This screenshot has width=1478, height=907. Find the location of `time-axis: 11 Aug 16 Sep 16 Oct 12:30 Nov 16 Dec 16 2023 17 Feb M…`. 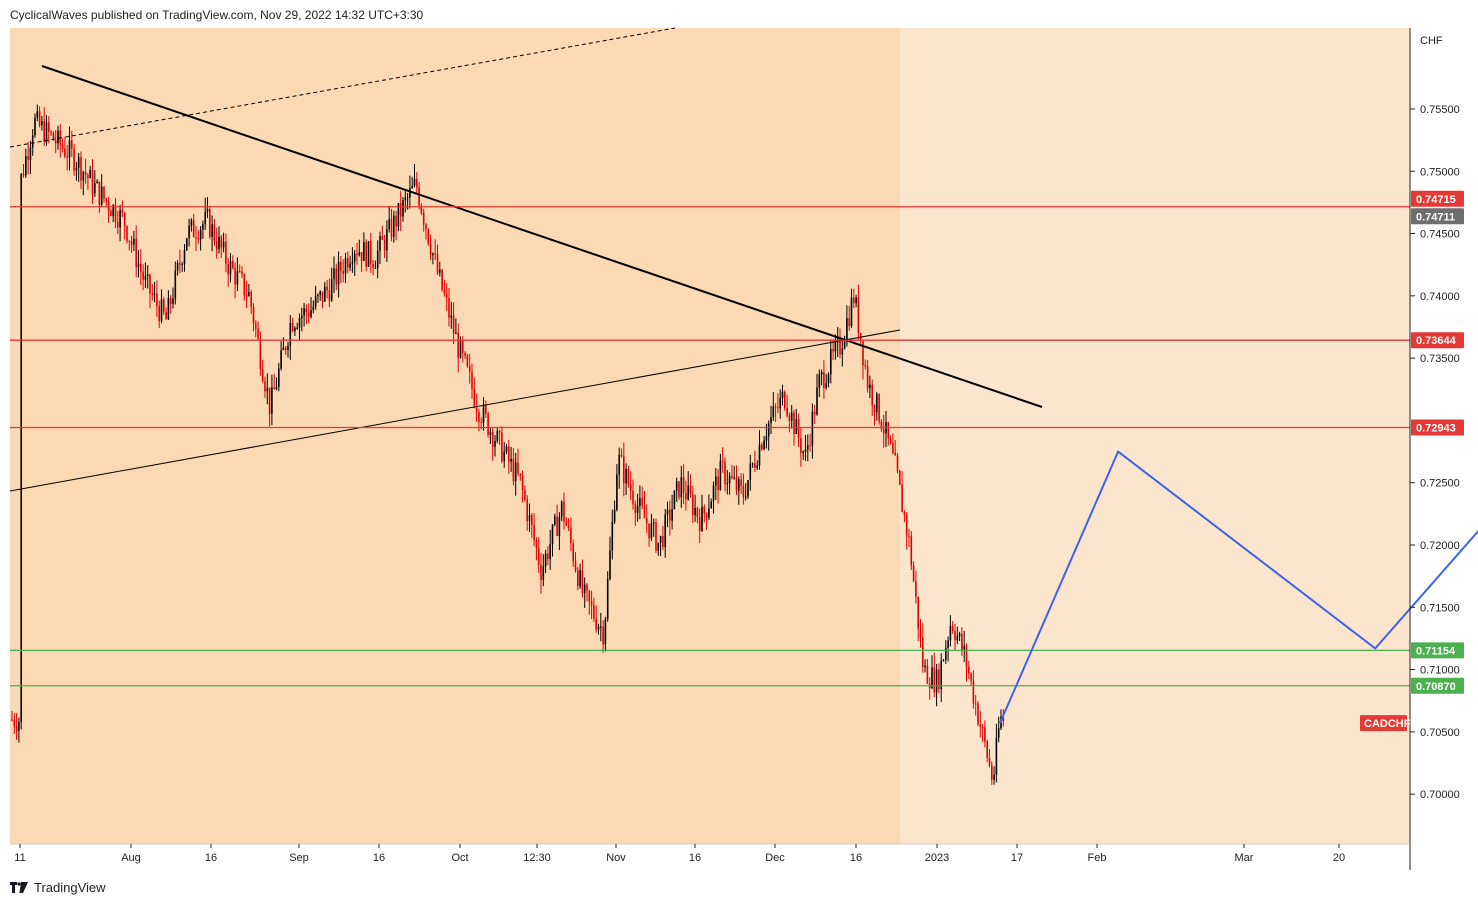

time-axis: 11 Aug 16 Sep 16 Oct 12:30 Nov 16 Dec 16 2023 17 Feb M… is located at coordinates (679, 854).